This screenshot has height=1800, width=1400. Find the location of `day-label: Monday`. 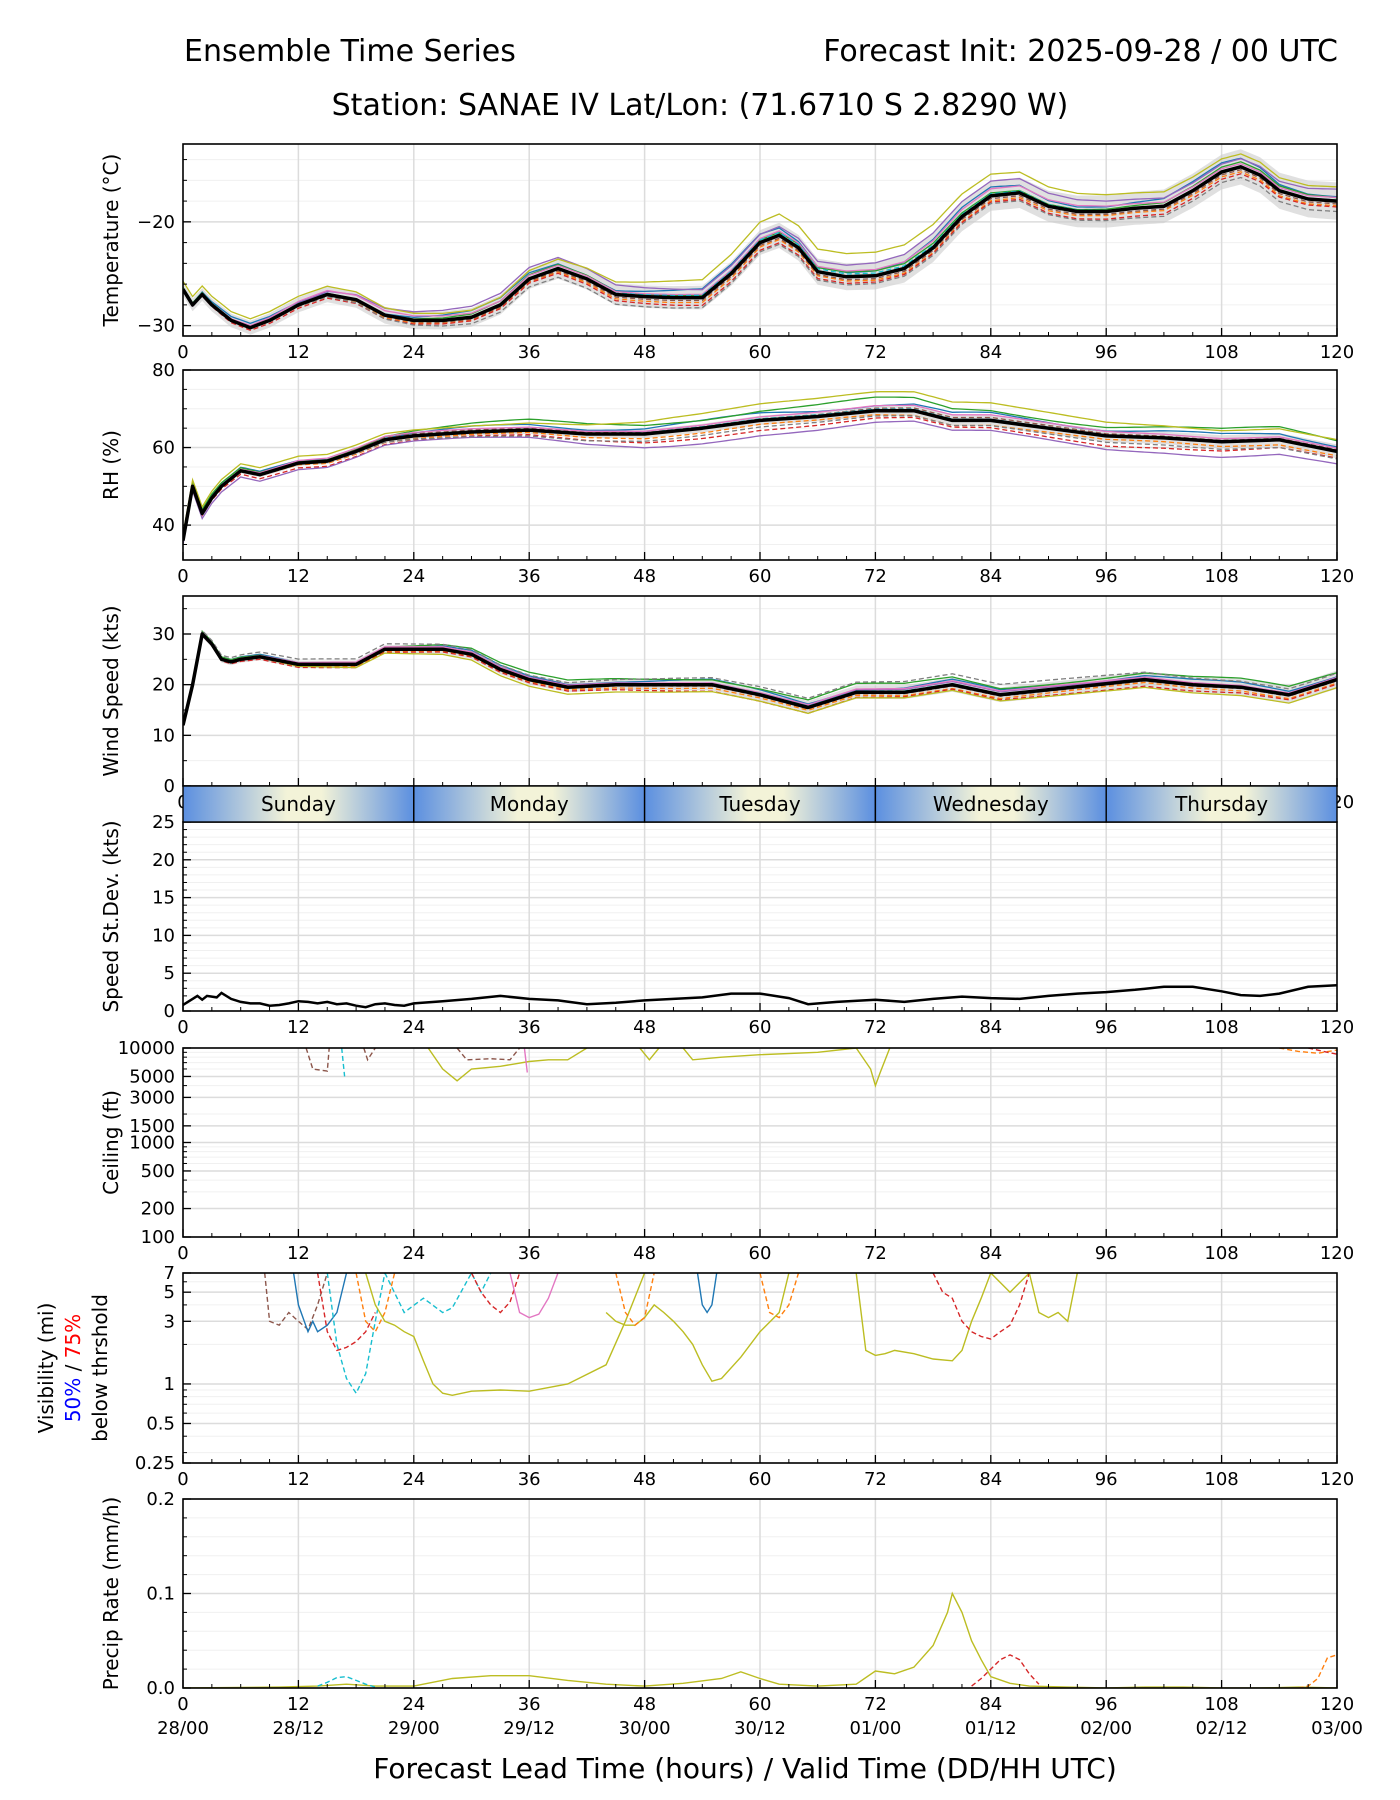

day-label: Monday is located at coordinates (529, 804).